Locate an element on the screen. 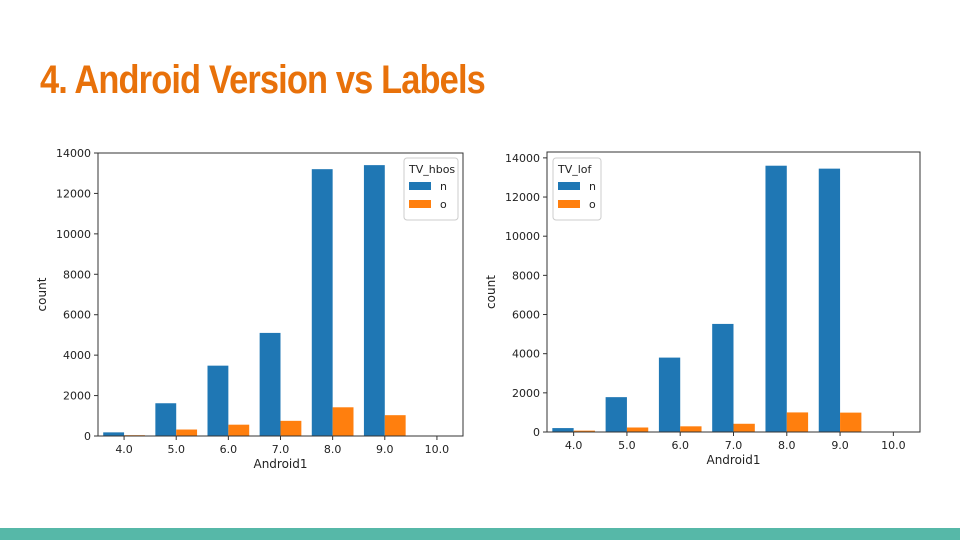 The image size is (960, 540). legend-title: TV_lof is located at coordinates (575, 169).